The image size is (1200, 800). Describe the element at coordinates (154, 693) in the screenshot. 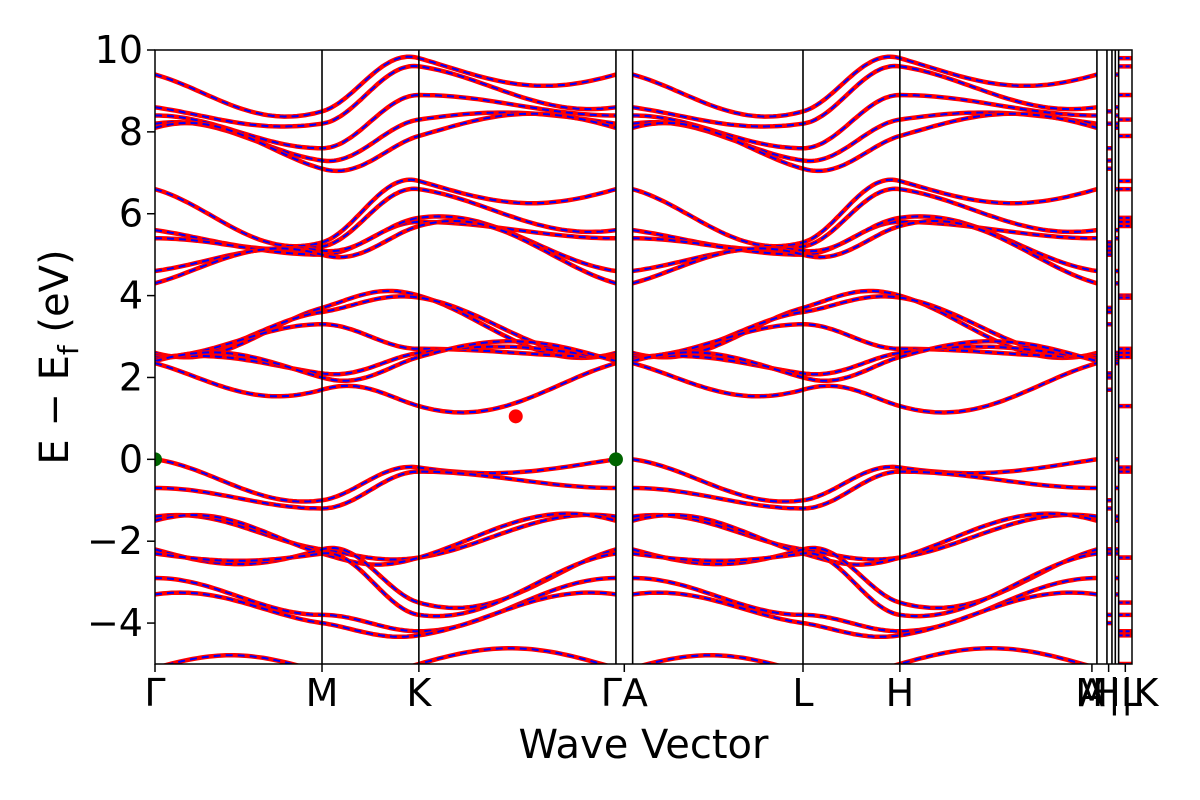

I see `x-tick-label: Γ` at that location.